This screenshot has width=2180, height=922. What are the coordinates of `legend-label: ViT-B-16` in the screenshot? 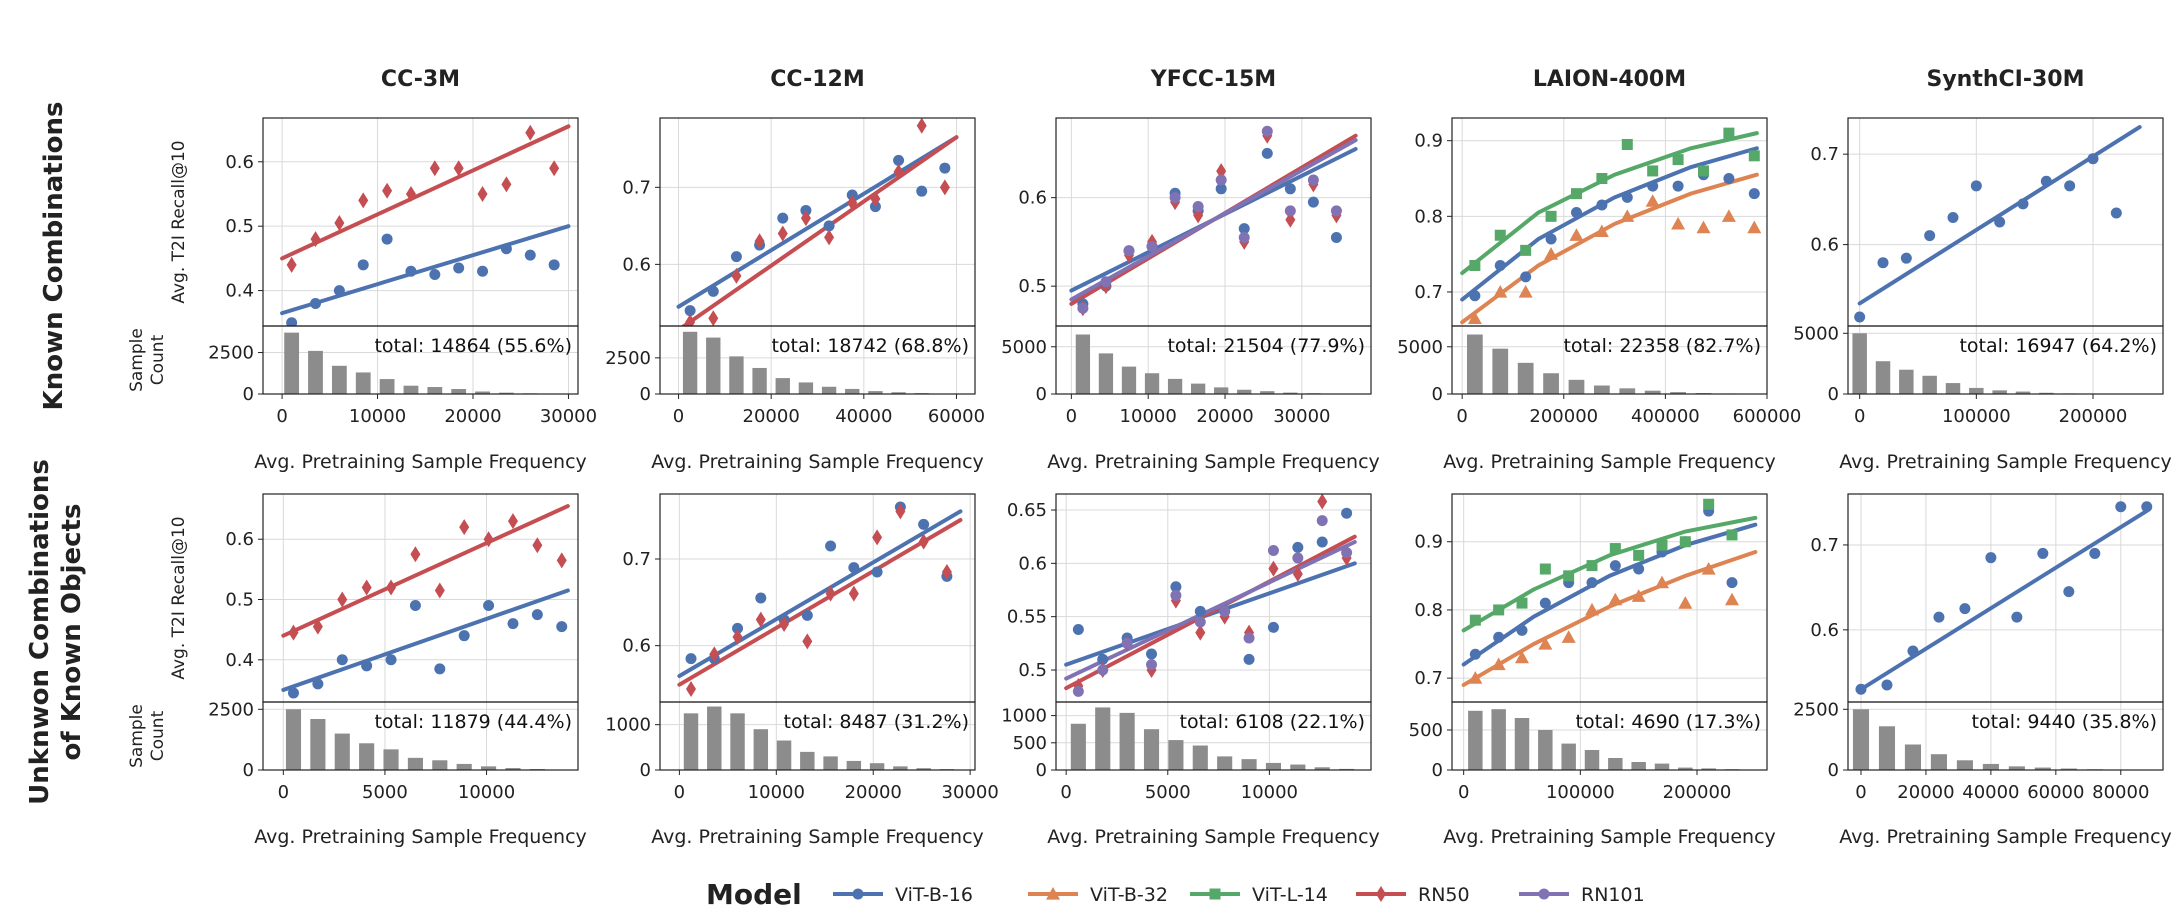 It's located at (934, 895).